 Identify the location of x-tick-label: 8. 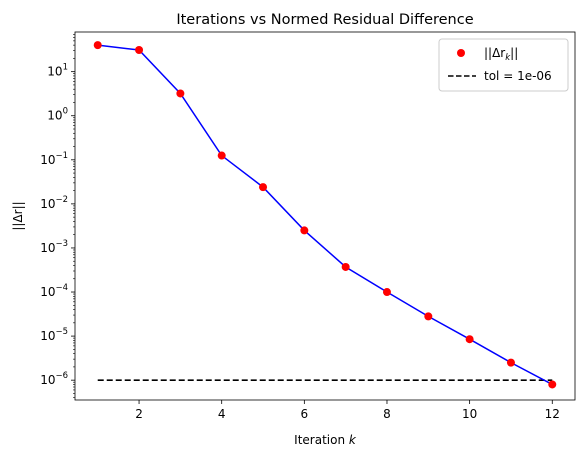
(387, 414).